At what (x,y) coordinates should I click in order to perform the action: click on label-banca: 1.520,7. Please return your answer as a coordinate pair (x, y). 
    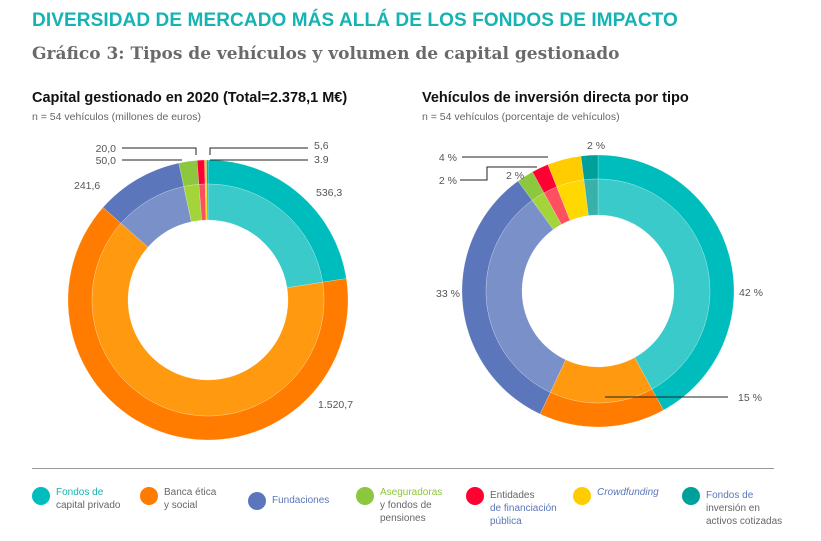
    Looking at the image, I should click on (335, 405).